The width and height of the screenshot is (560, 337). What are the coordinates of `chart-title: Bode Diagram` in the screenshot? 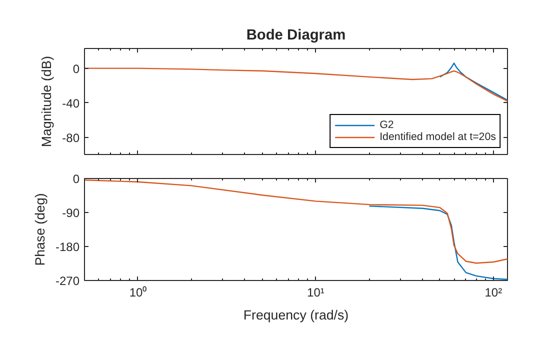 It's located at (296, 36).